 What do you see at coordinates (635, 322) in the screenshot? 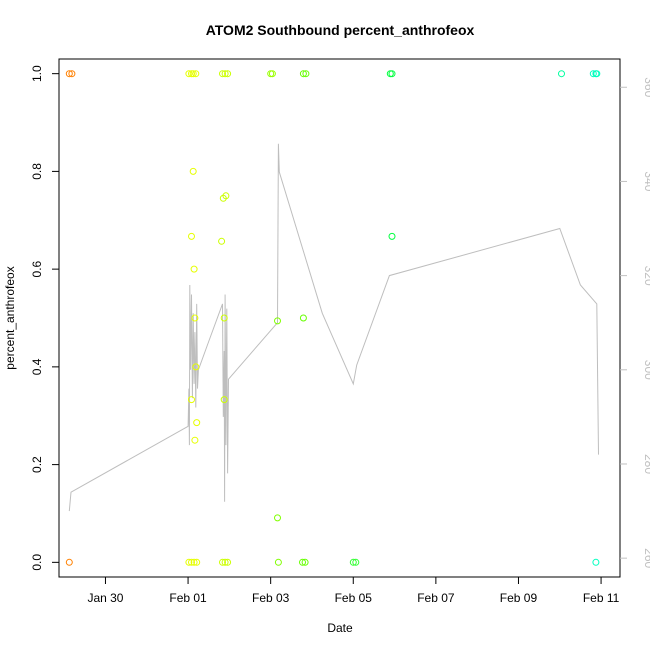
I see `y2-axis: 260 280 300 320 340 360` at bounding box center [635, 322].